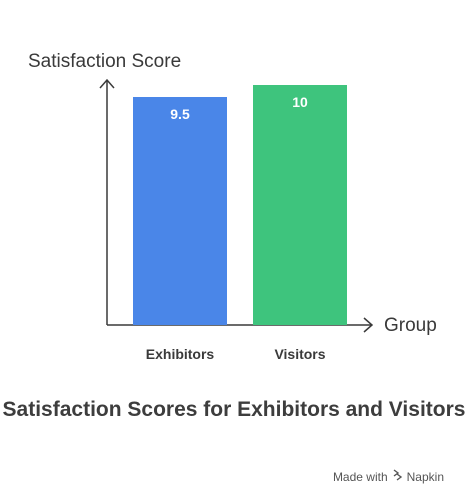 Image resolution: width=468 pixels, height=504 pixels. What do you see at coordinates (360, 476) in the screenshot?
I see `footer-made-with: Made with` at bounding box center [360, 476].